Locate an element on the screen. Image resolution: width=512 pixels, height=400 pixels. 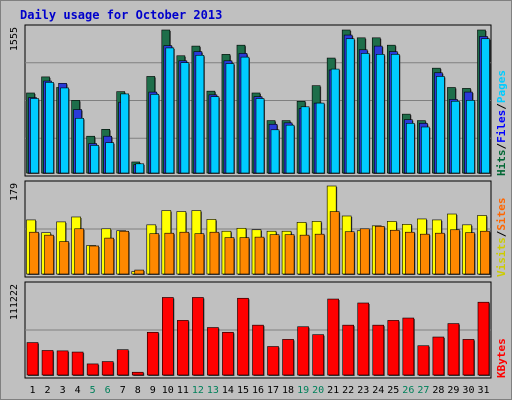
x-tick-label: 30 is located at coordinates (468, 390).